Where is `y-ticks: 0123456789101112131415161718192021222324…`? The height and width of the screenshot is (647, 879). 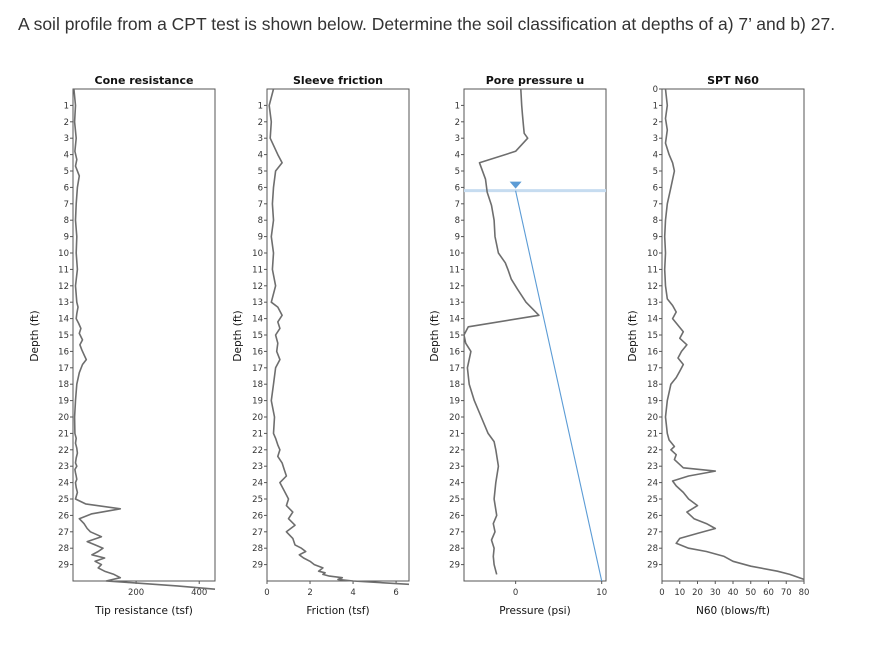
y-ticks: 0123456789101112131415161718192021222324… is located at coordinates (654, 328).